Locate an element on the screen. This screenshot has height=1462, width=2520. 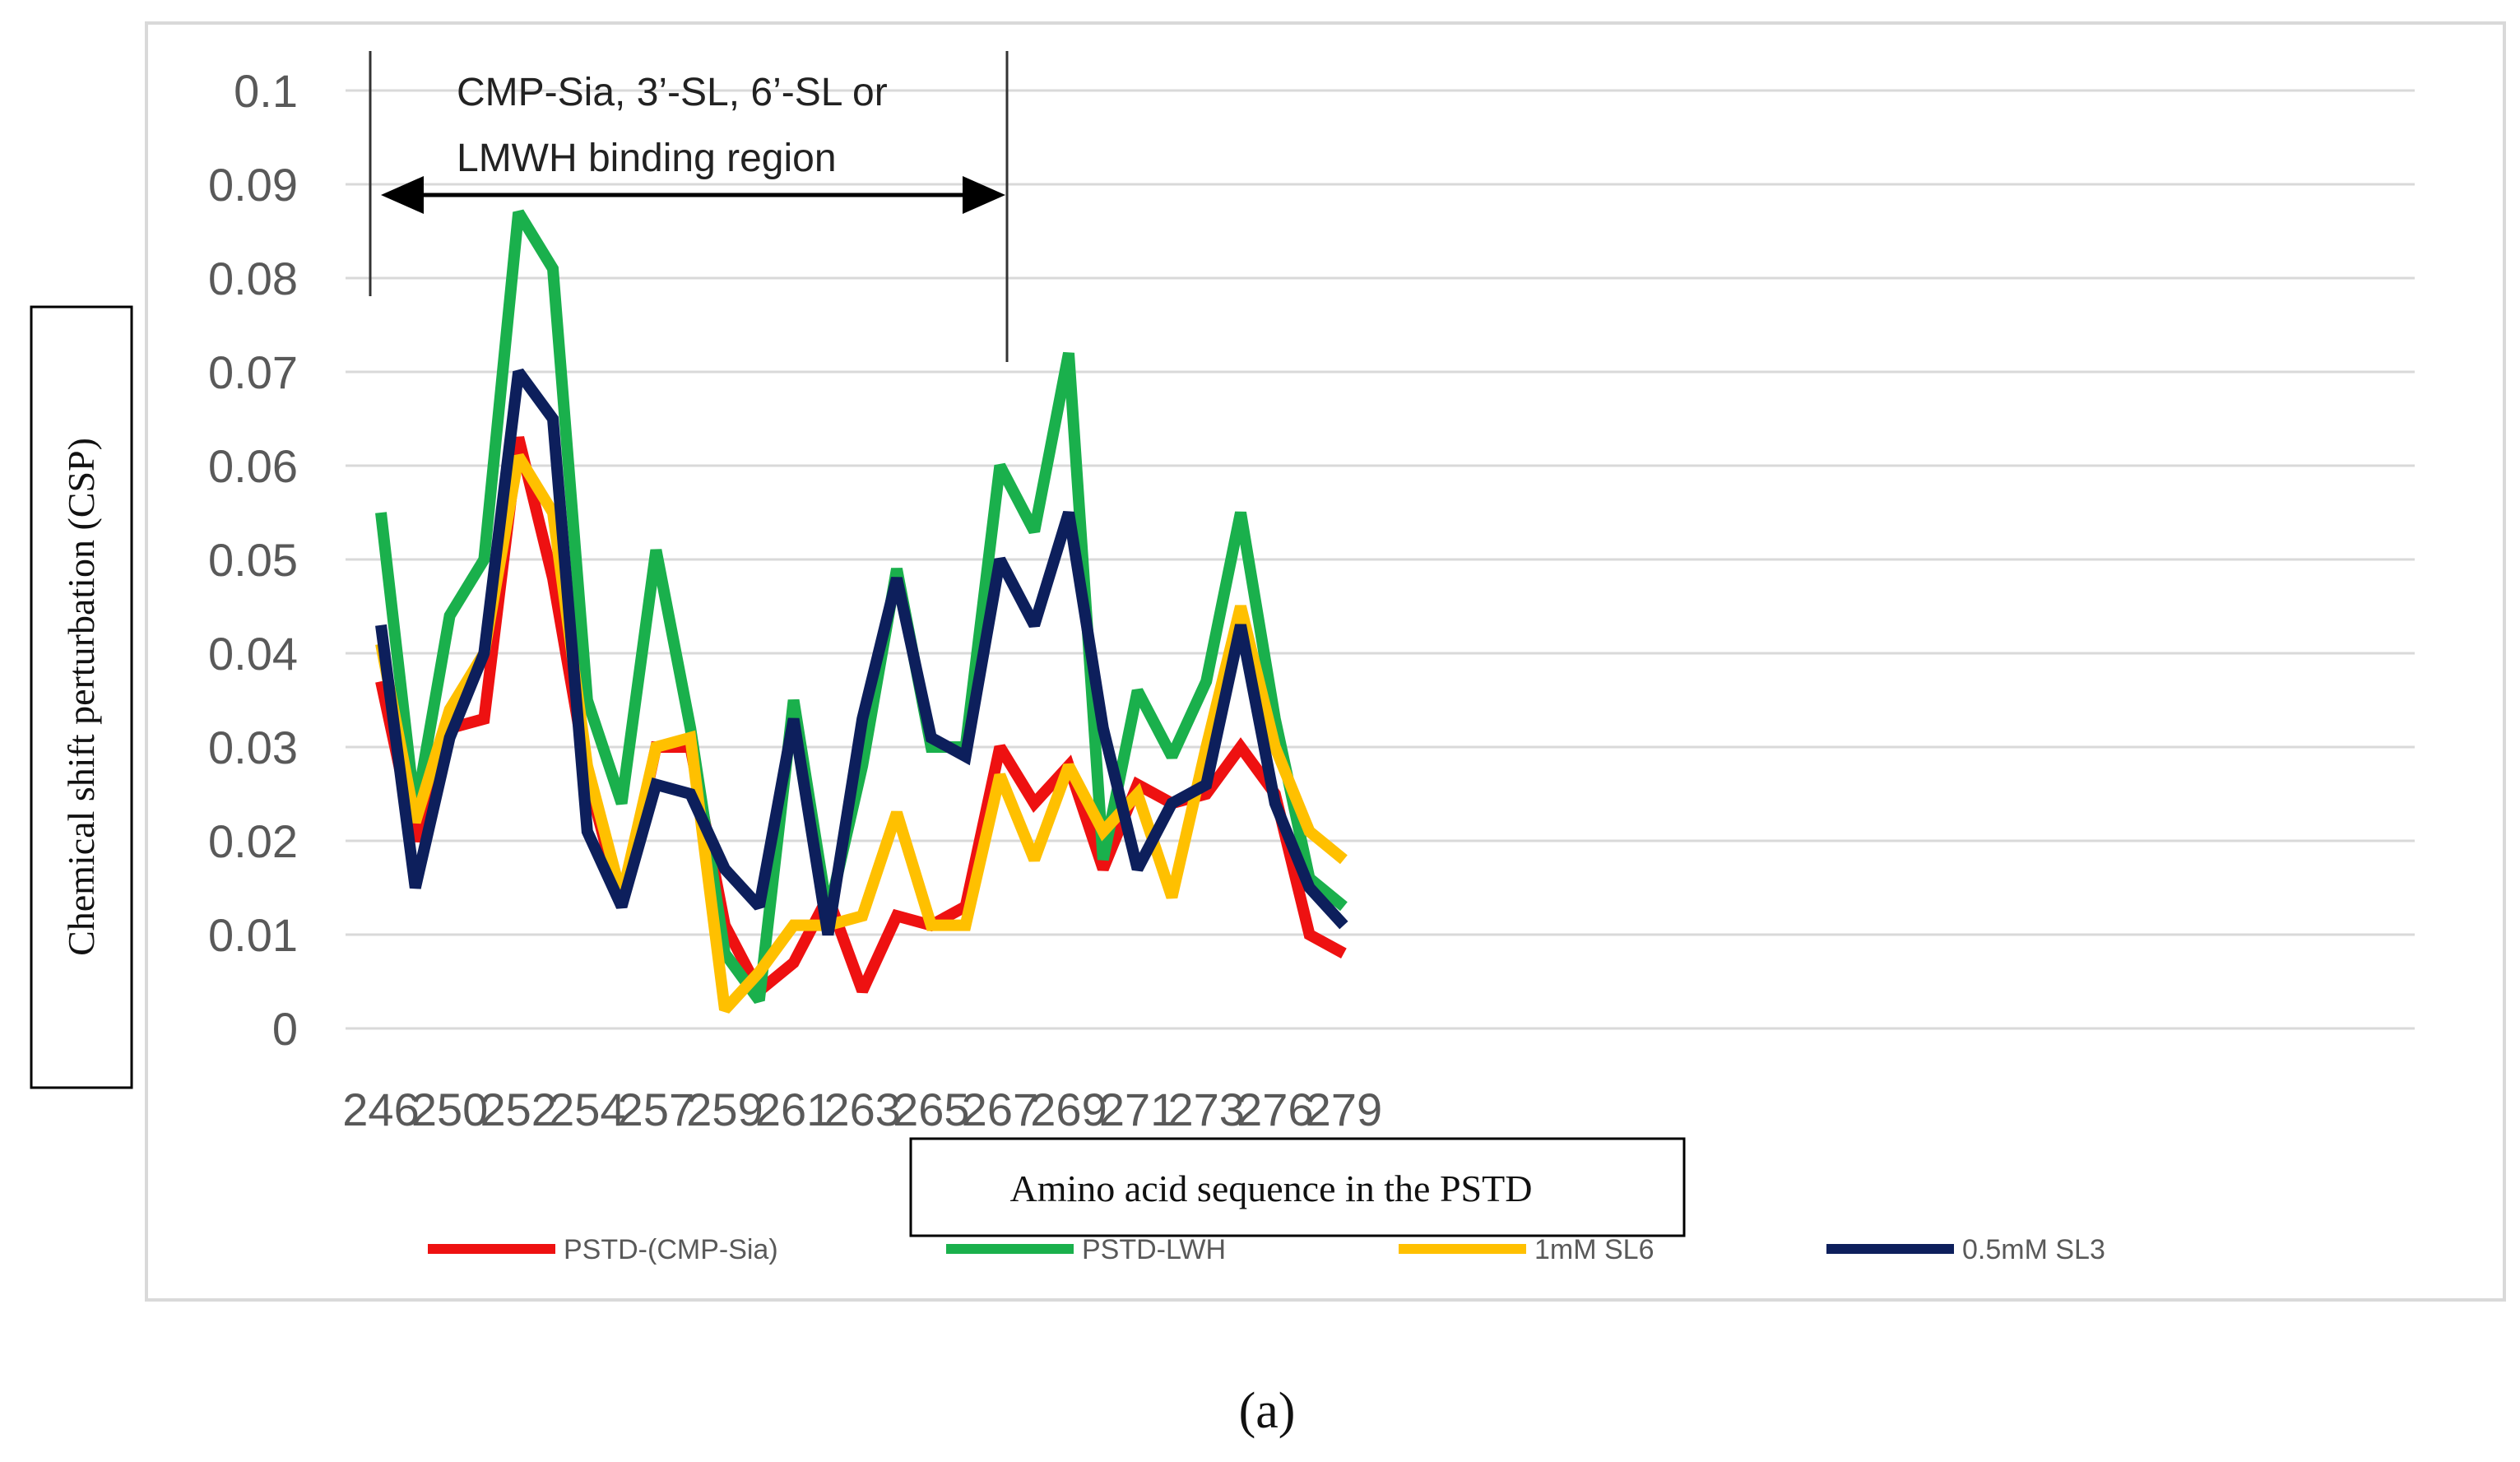
y-axis-title-frame is located at coordinates (81, 697).